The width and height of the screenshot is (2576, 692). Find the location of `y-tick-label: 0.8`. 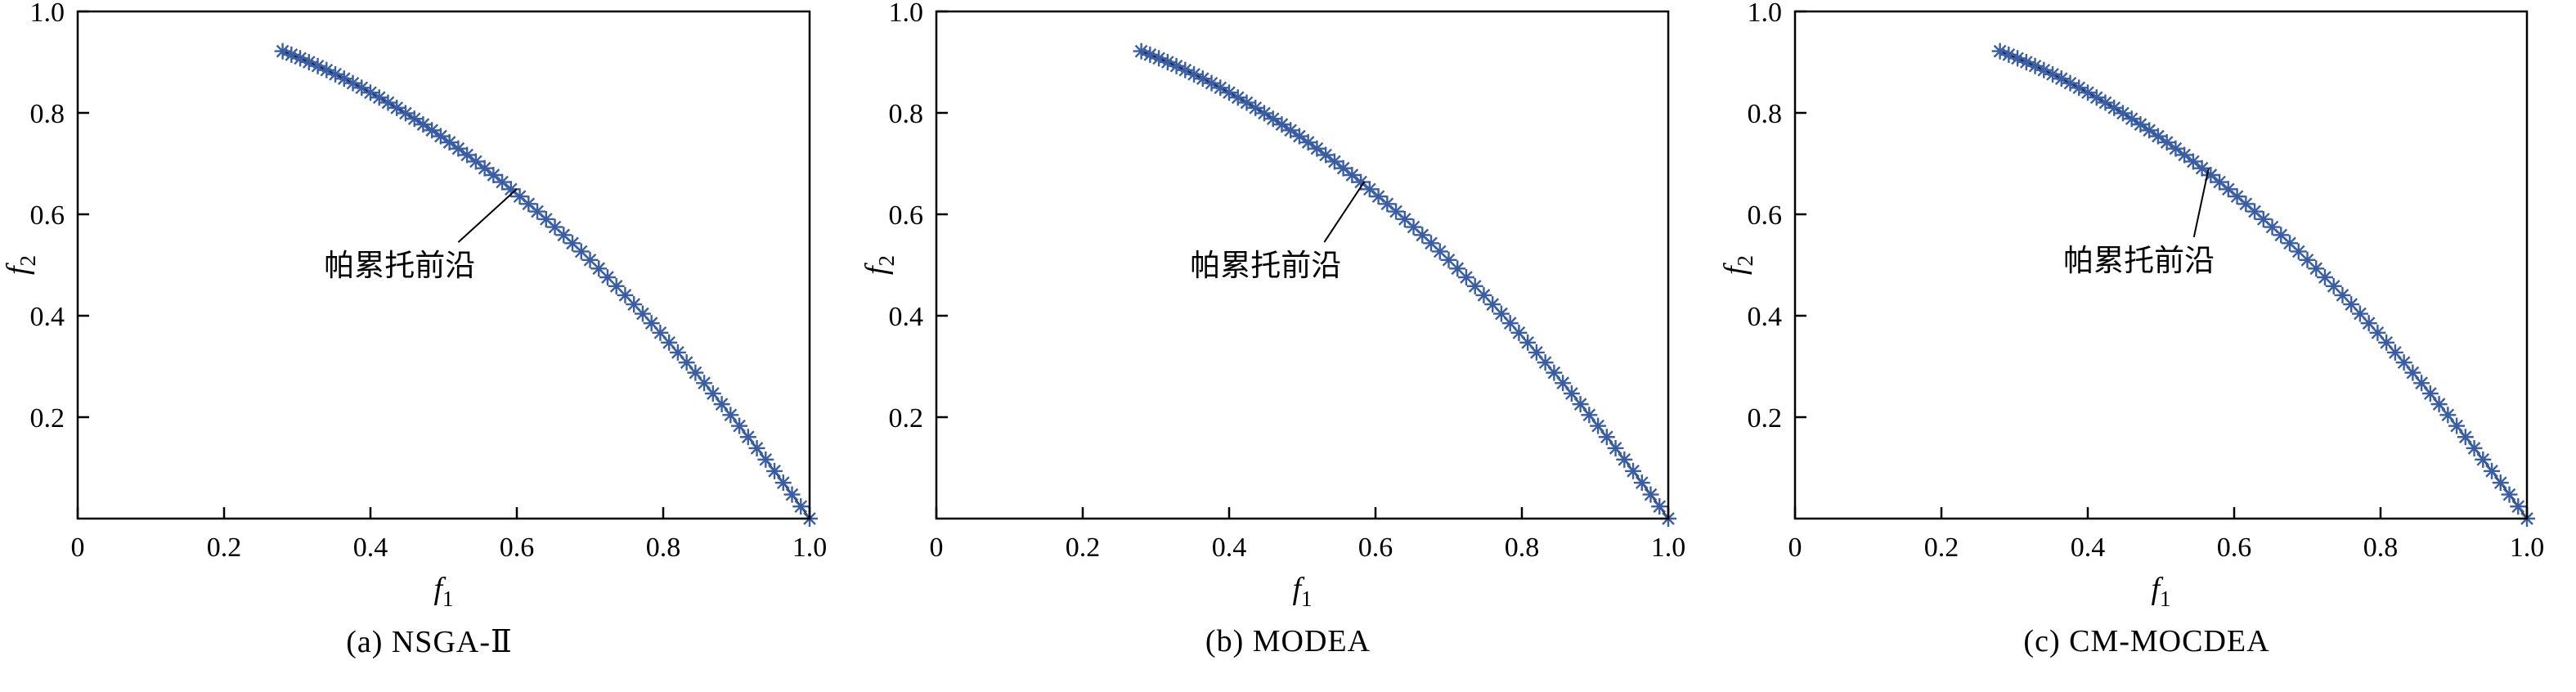

y-tick-label: 0.8 is located at coordinates (47, 114).